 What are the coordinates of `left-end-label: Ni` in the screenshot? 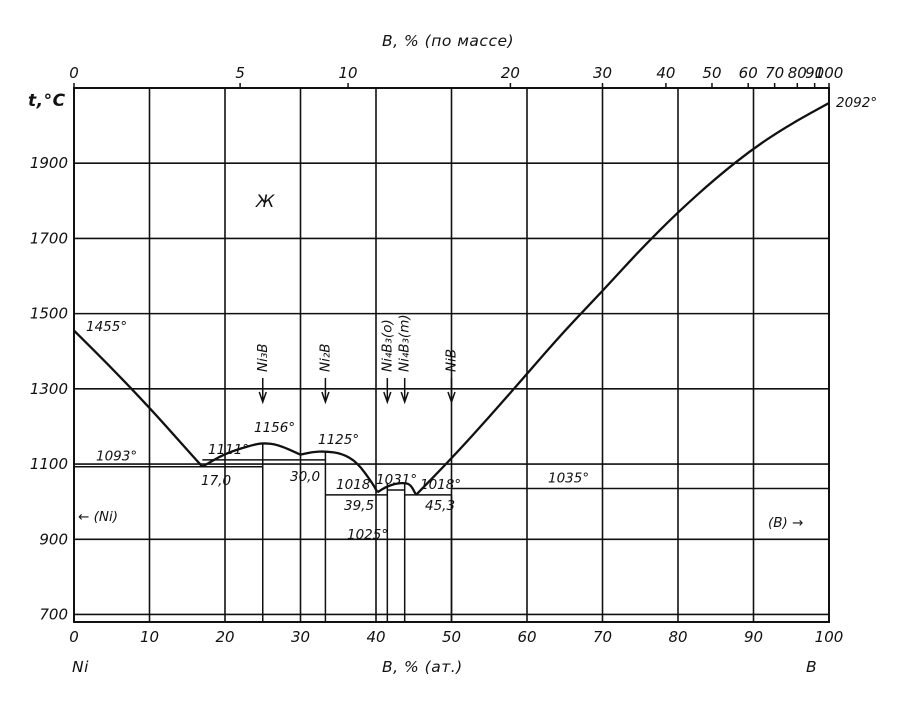 It's located at (80, 667).